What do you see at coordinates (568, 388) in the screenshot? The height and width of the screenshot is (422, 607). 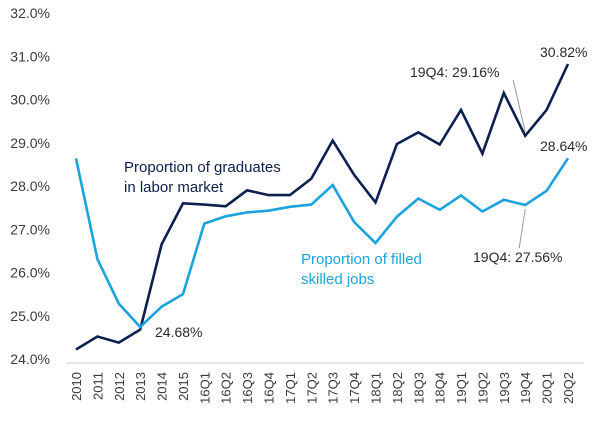 I see `x-tick-label: 20Q2` at bounding box center [568, 388].